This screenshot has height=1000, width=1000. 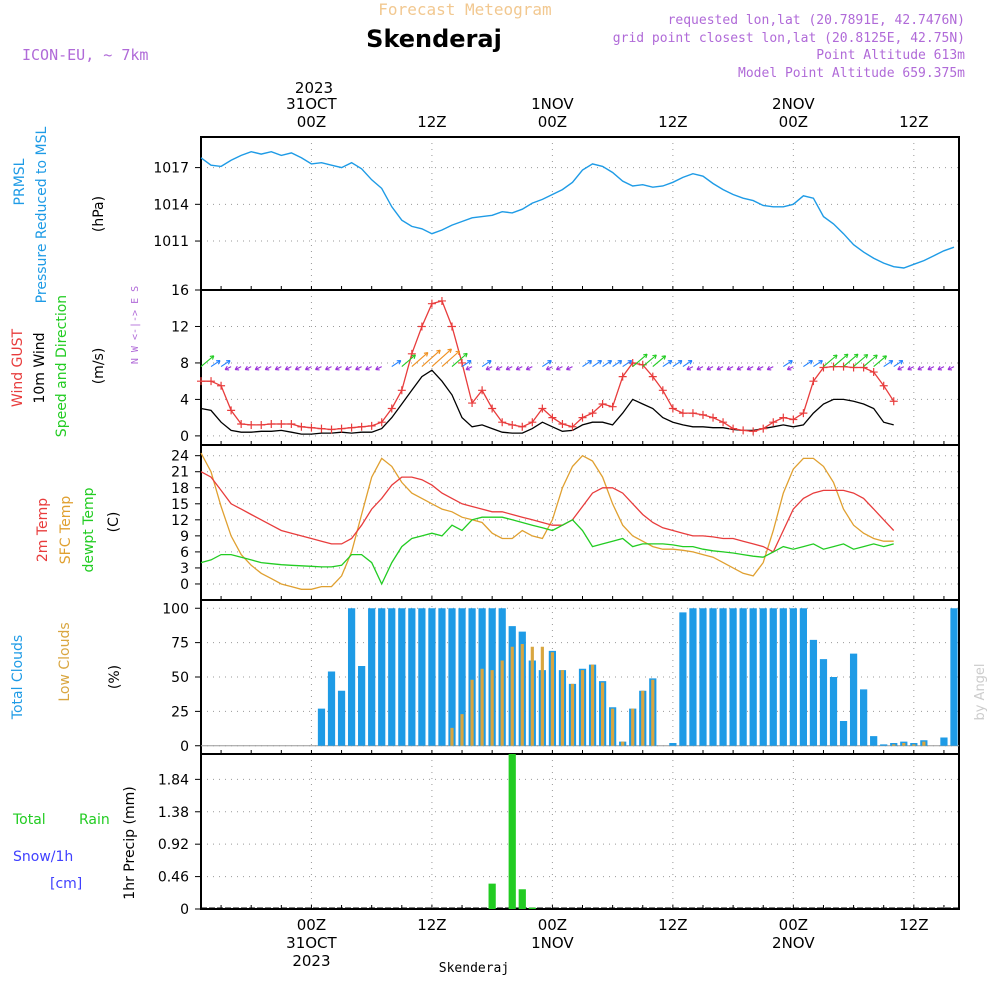 What do you see at coordinates (171, 169) in the screenshot?
I see `y-tick-label: 1017` at bounding box center [171, 169].